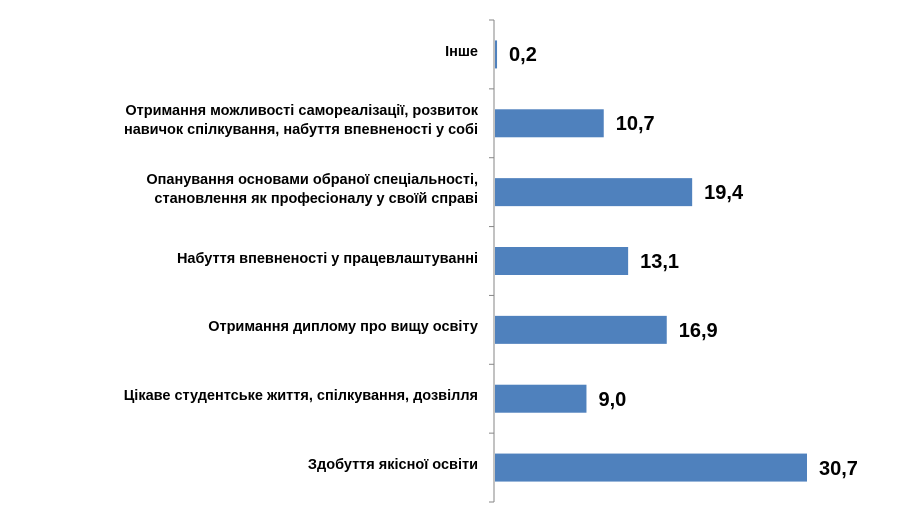 This screenshot has height=530, width=900. I want to click on value-label: 13,1, so click(660, 262).